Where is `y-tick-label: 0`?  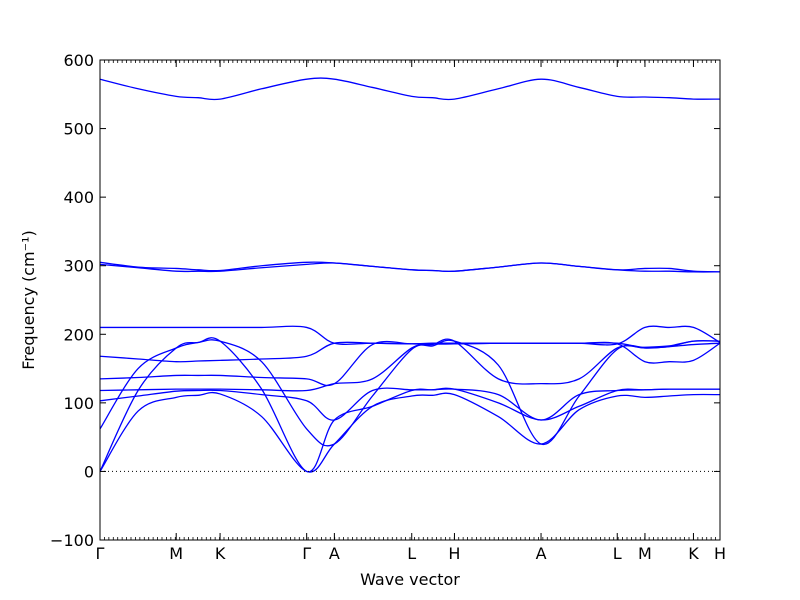 y-tick-label: 0 is located at coordinates (89, 471).